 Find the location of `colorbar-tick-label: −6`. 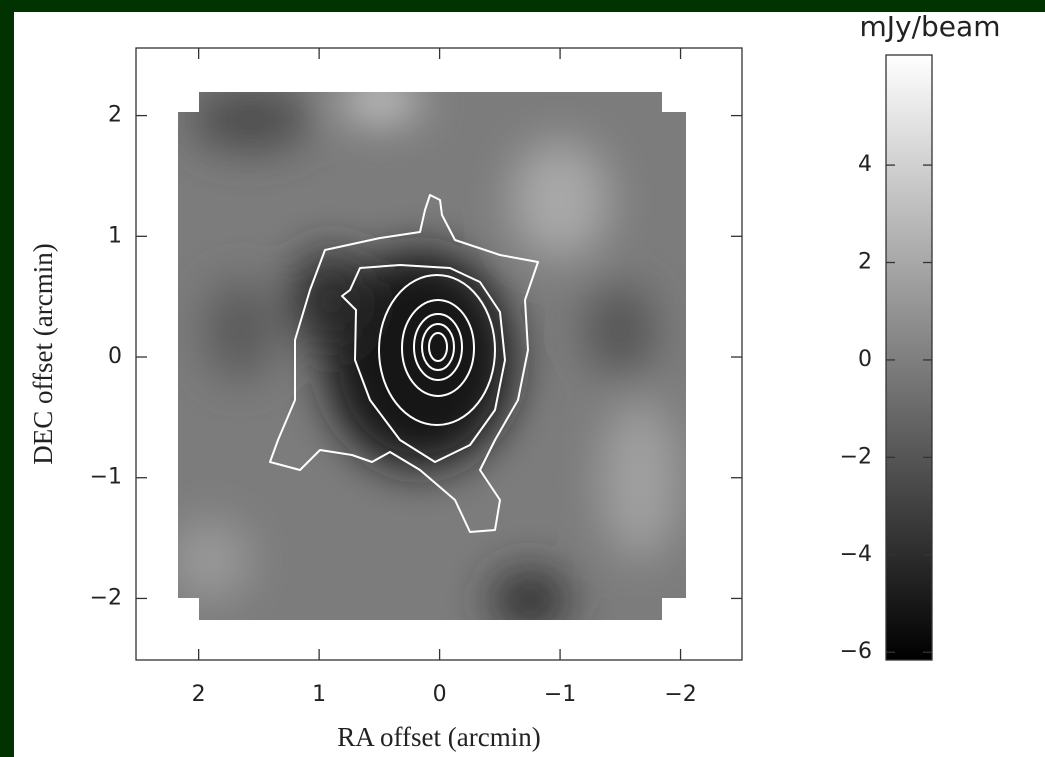

colorbar-tick-label: −6 is located at coordinates (856, 651).